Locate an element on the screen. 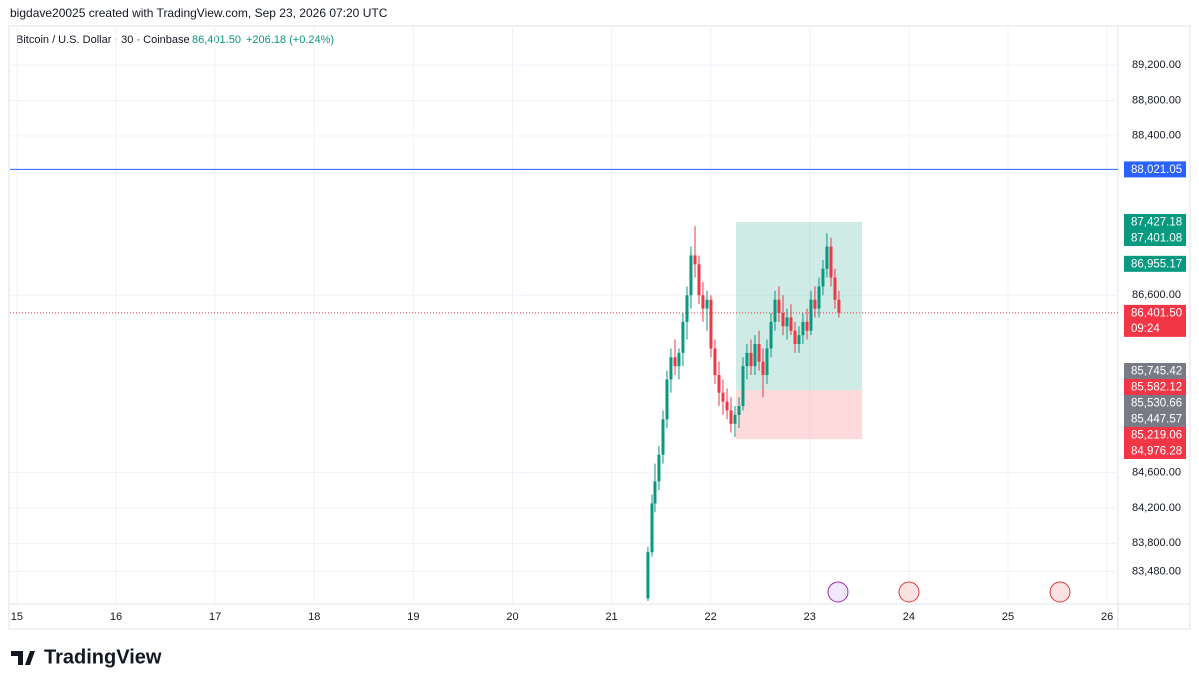  y-tick-label: 84,600.00 is located at coordinates (1156, 472).